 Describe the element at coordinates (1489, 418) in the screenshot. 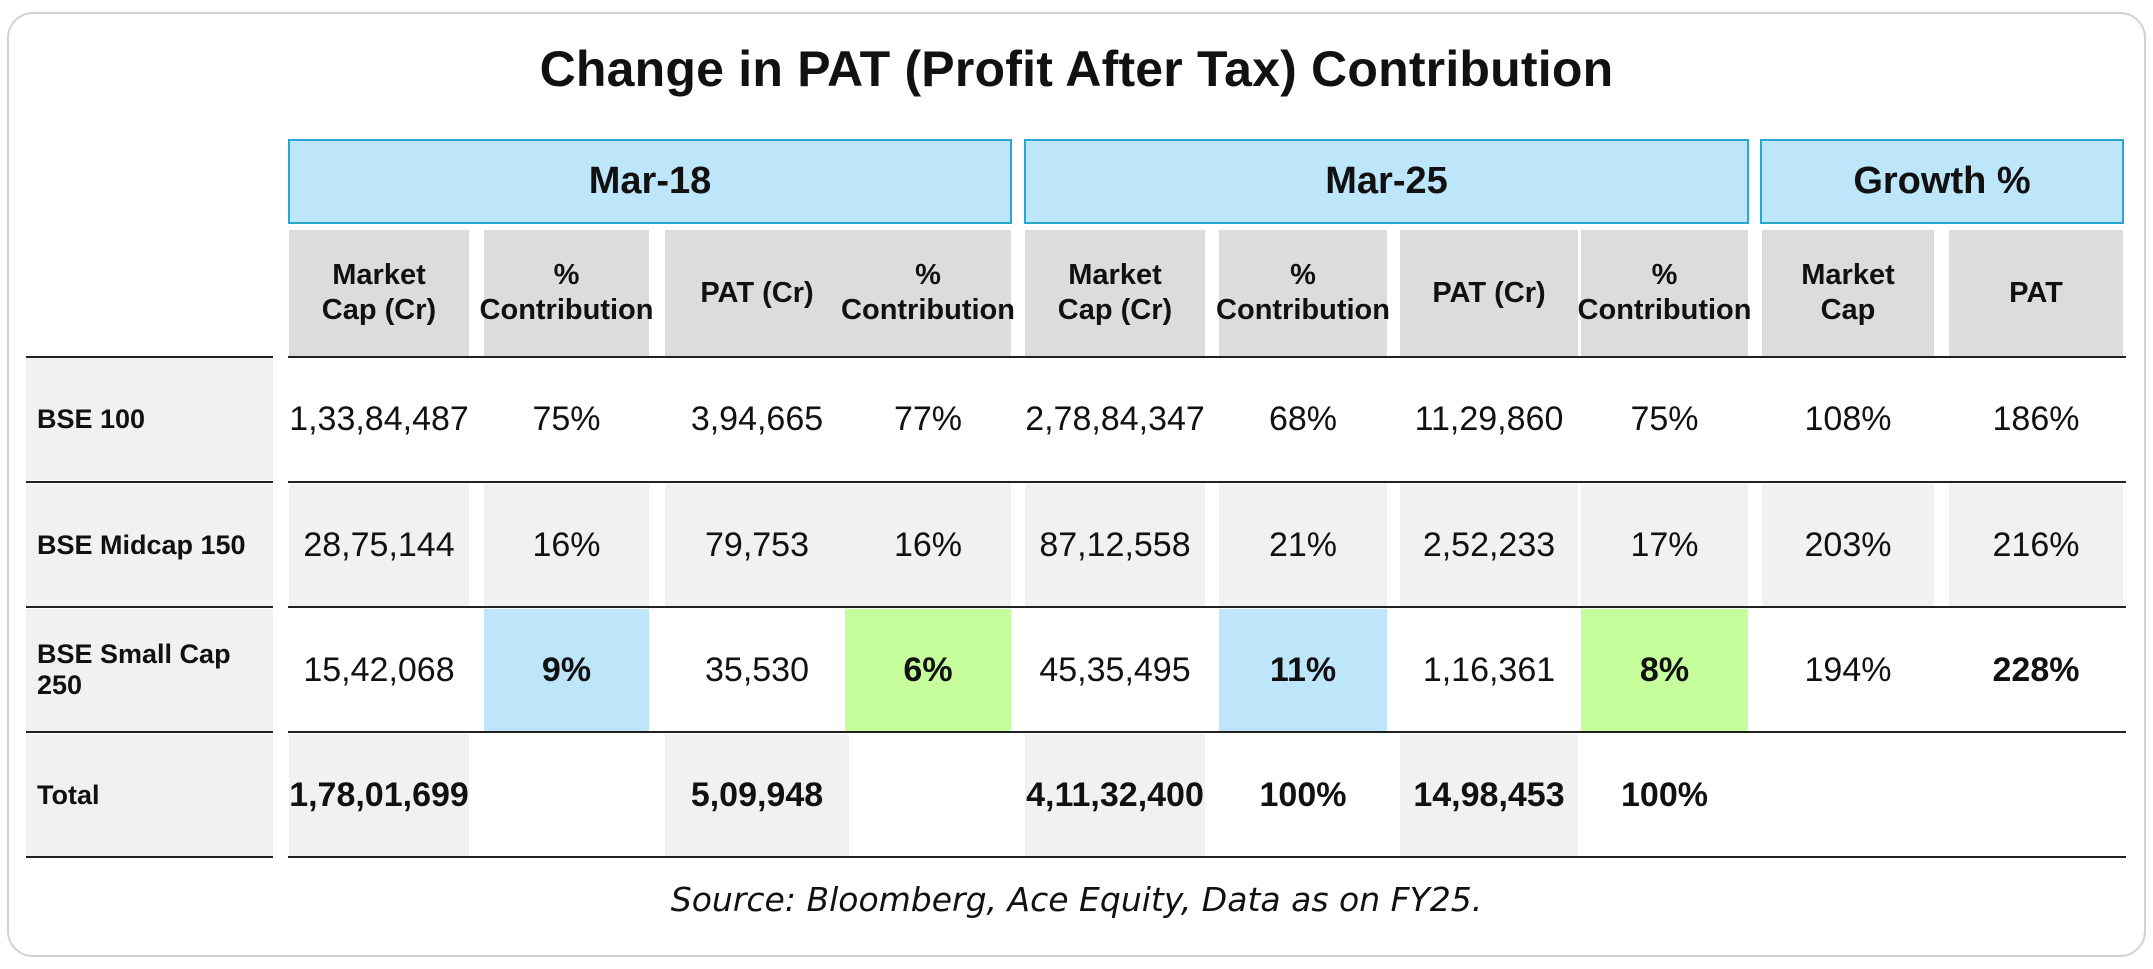

I see `table-cell: 11,29,860` at that location.